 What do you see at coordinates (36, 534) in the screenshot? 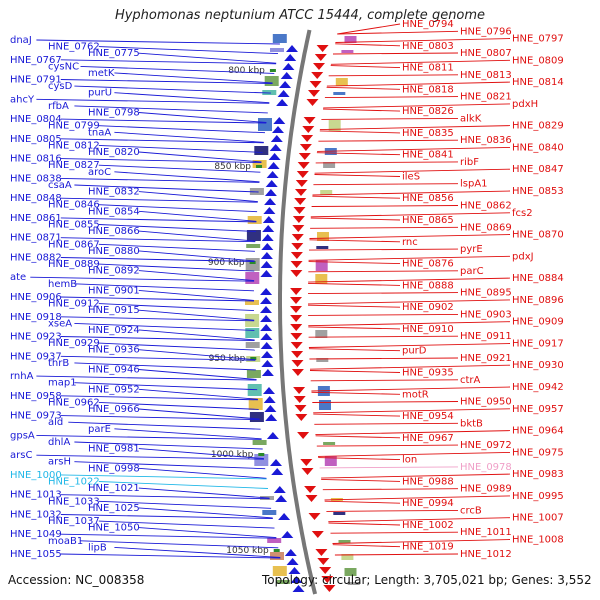
I see `gene-label-left: HNE_1049` at bounding box center [36, 534].